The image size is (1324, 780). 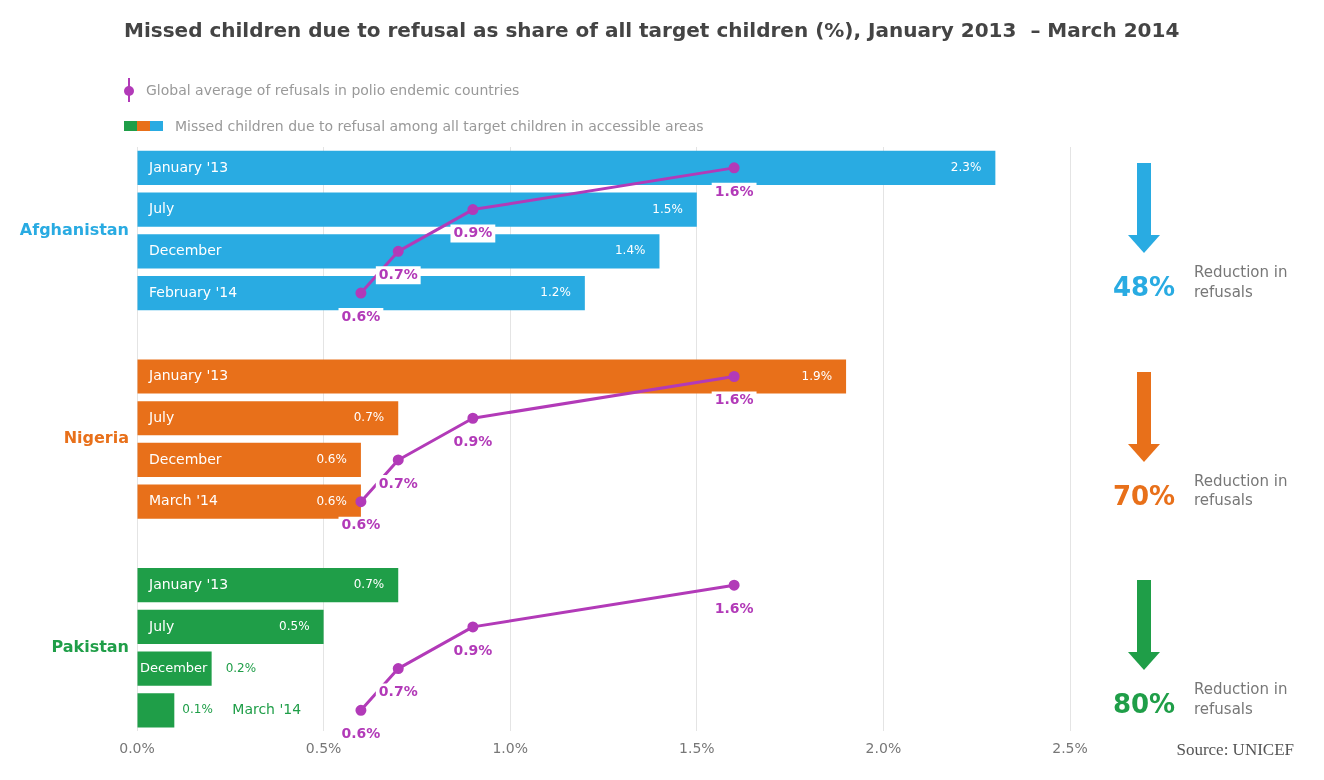 What do you see at coordinates (193, 291) in the screenshot?
I see `y-tick-label: February '14` at bounding box center [193, 291].